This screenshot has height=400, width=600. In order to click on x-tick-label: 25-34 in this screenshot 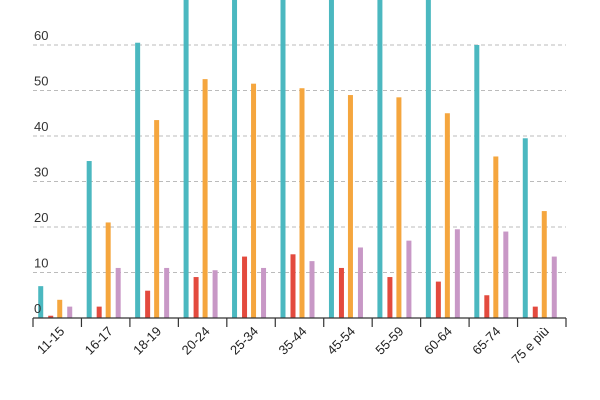, I will do `click(244, 341)`.